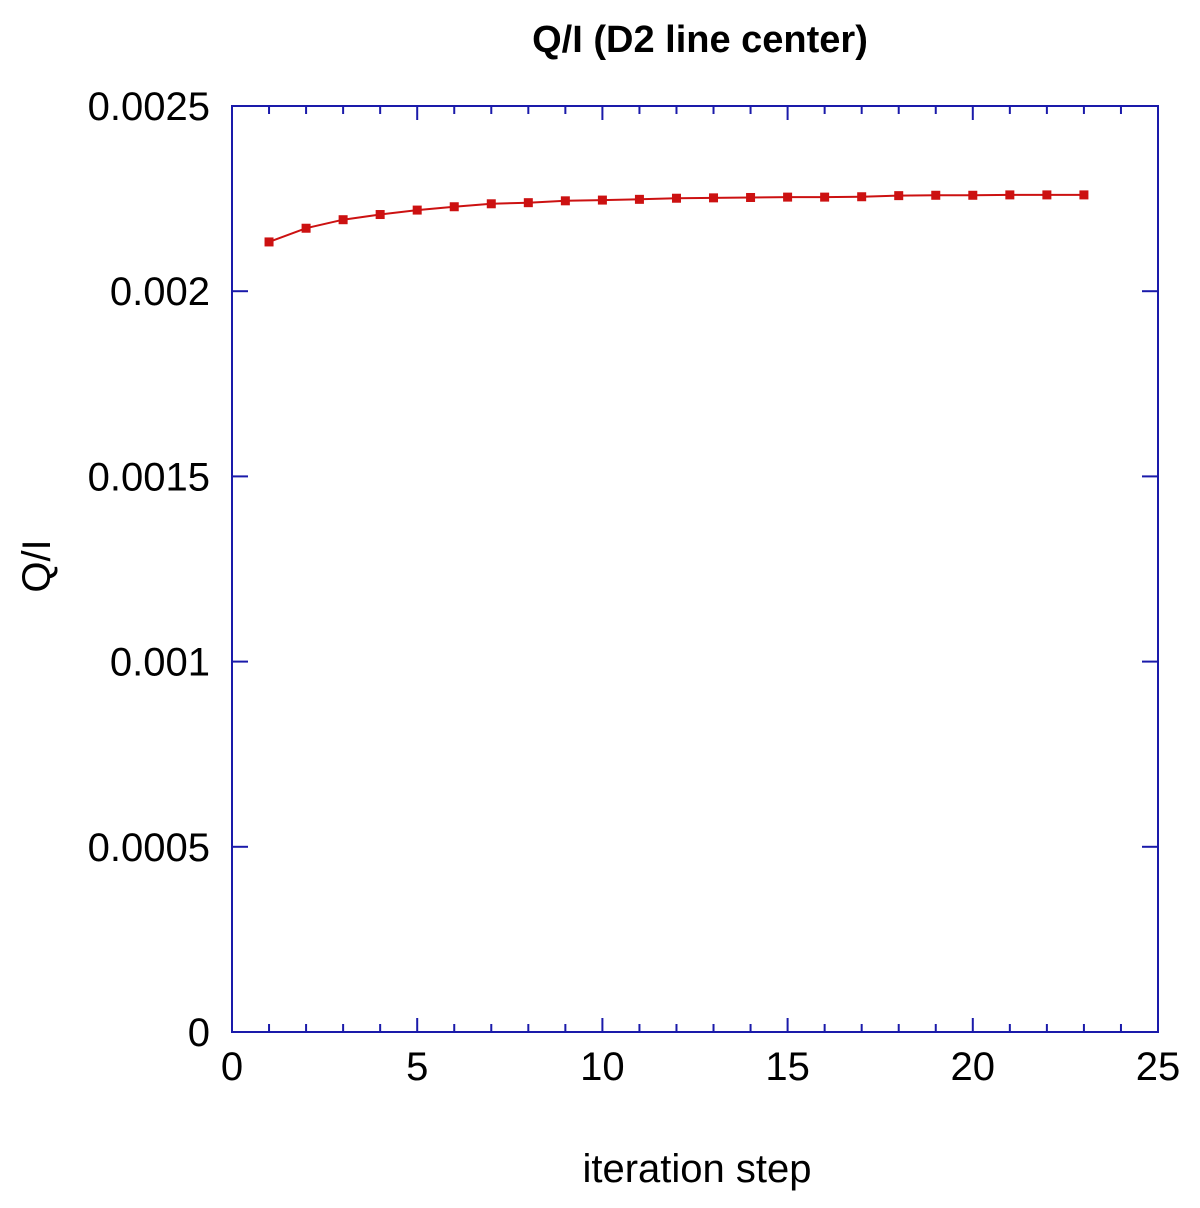 Image resolution: width=1200 pixels, height=1208 pixels. I want to click on y-tick-label: 0.0005, so click(149, 848).